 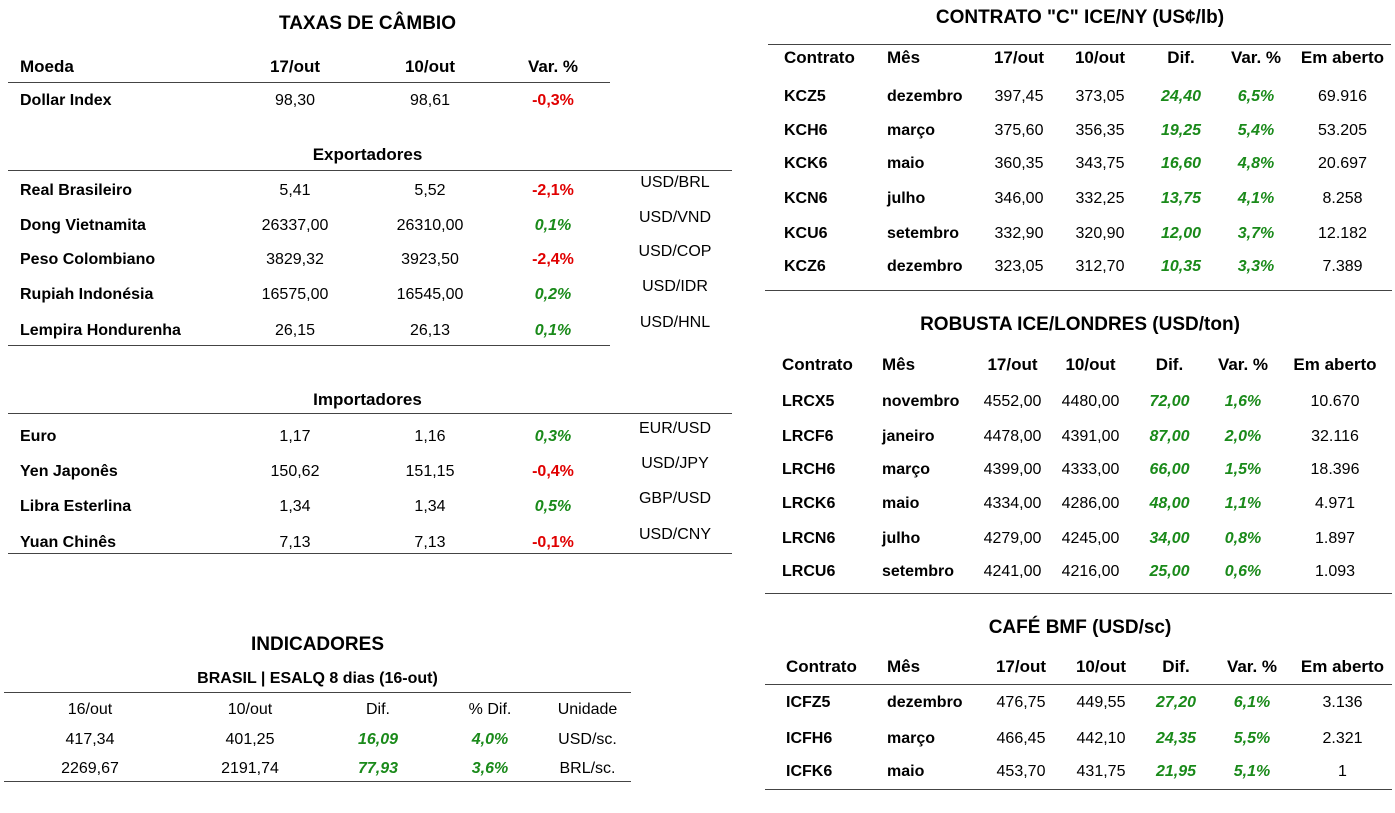 What do you see at coordinates (553, 471) in the screenshot?
I see `fx-row-var: -0,4%` at bounding box center [553, 471].